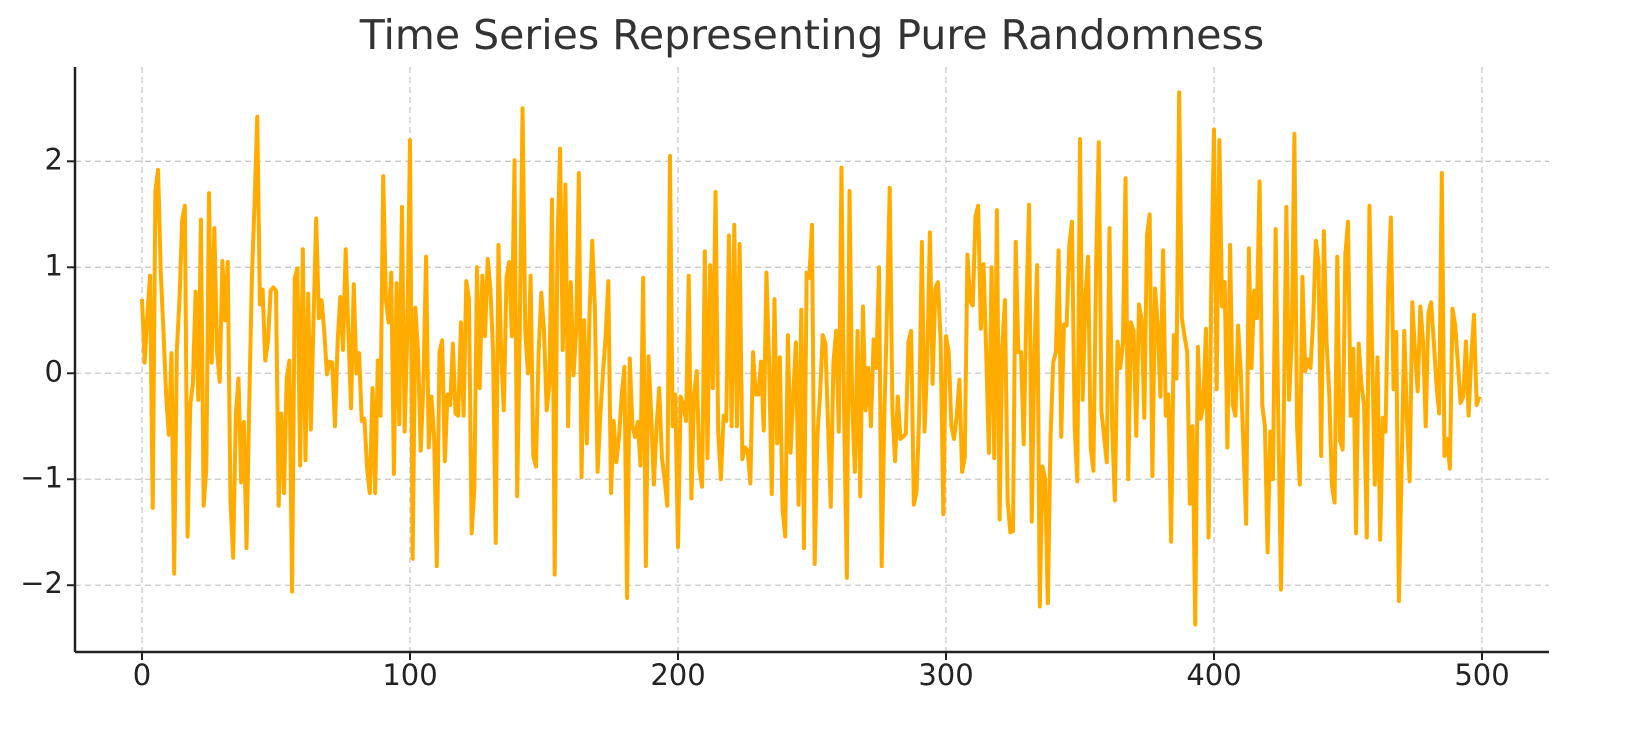 The width and height of the screenshot is (1649, 749). Describe the element at coordinates (409, 675) in the screenshot. I see `x-tick-label: 100` at that location.